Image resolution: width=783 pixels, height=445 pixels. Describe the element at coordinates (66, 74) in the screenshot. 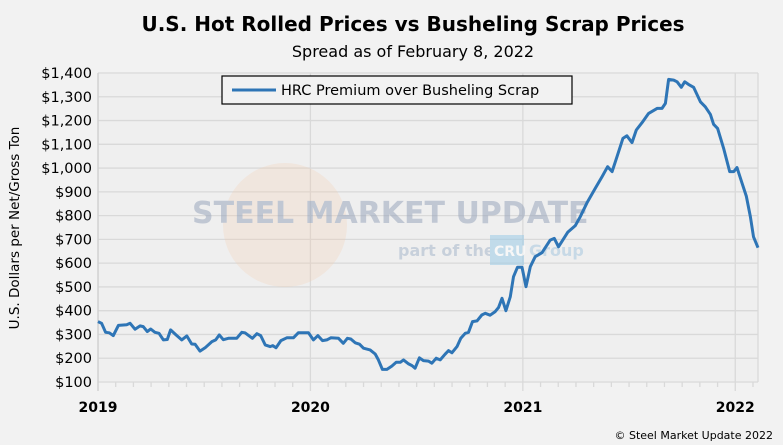

I see `y-tick-label: $1,400` at that location.